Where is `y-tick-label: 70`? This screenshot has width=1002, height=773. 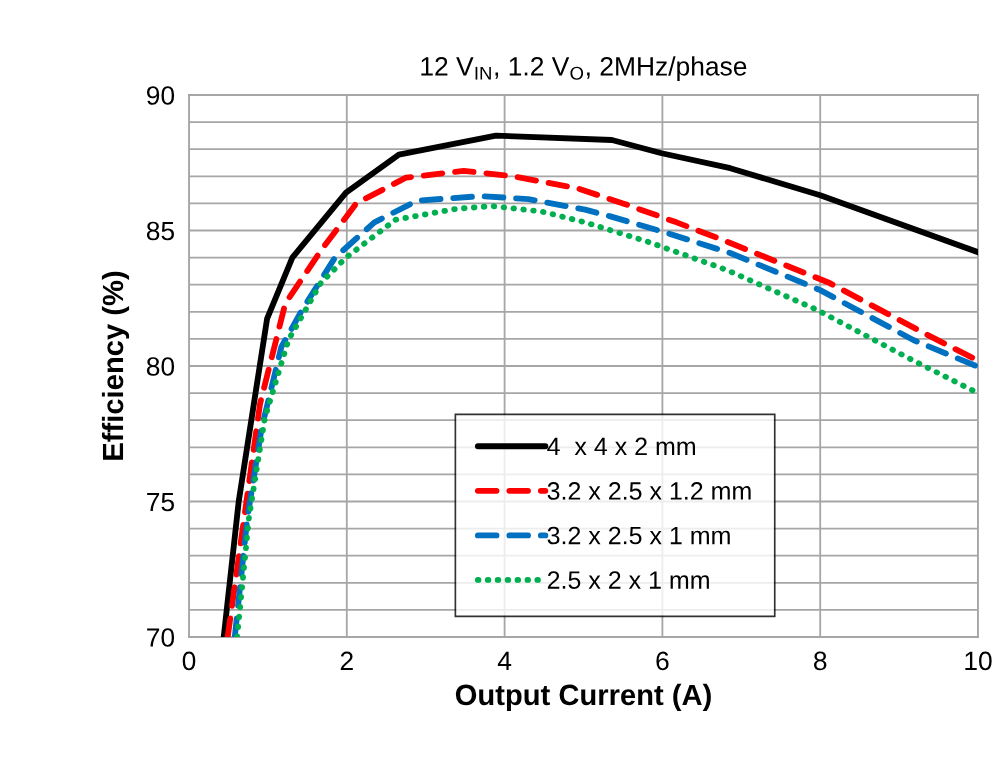
y-tick-label: 70 is located at coordinates (161, 637).